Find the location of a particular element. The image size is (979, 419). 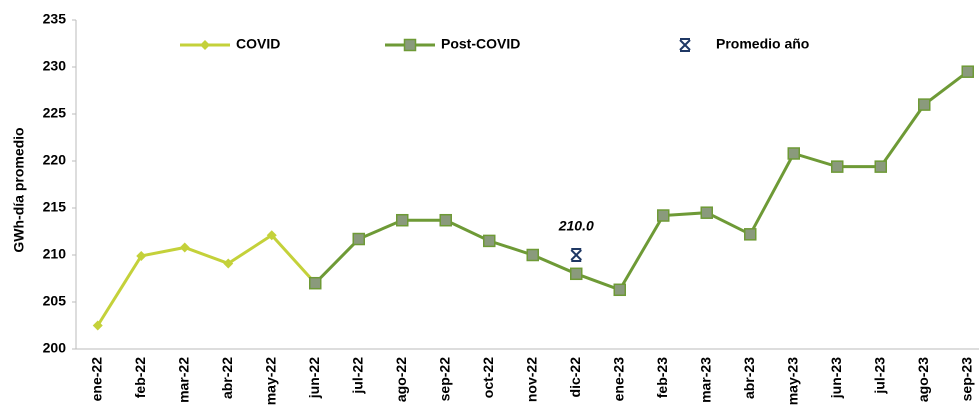

y-tick-label: 225 is located at coordinates (55, 113).